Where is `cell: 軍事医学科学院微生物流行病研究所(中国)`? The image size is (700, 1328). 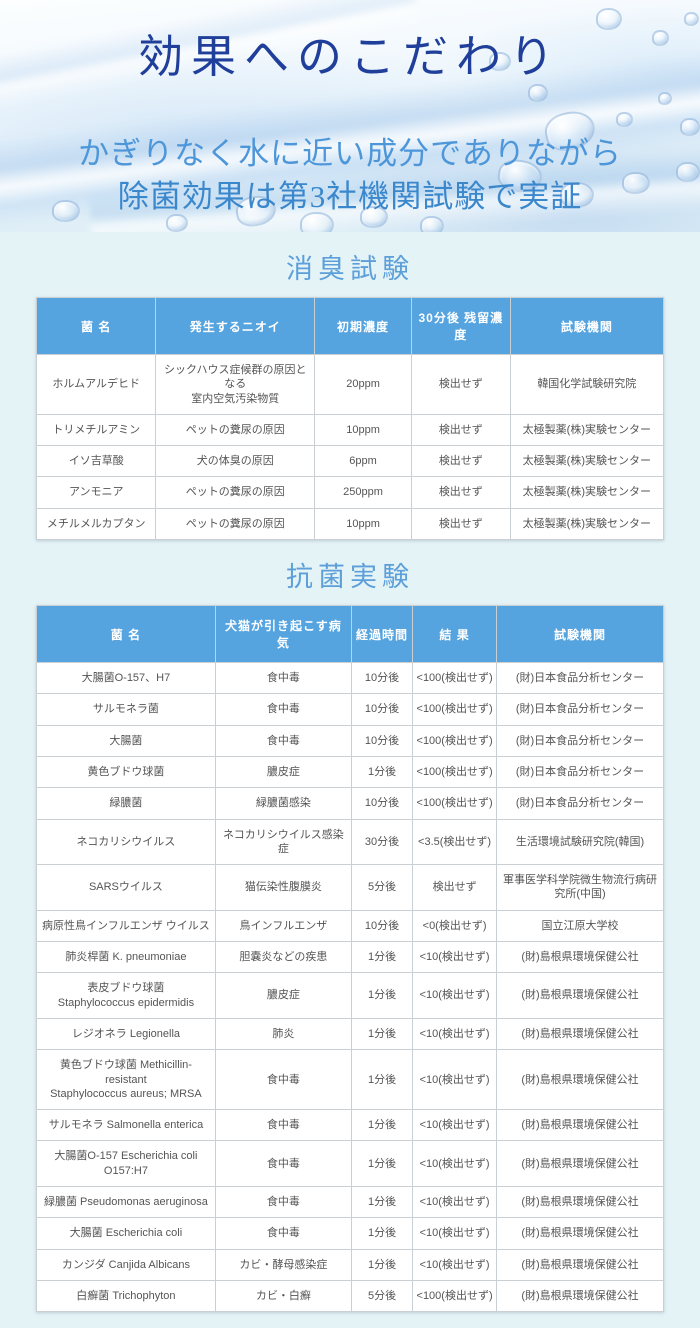 cell: 軍事医学科学院微生物流行病研究所(中国) is located at coordinates (580, 887).